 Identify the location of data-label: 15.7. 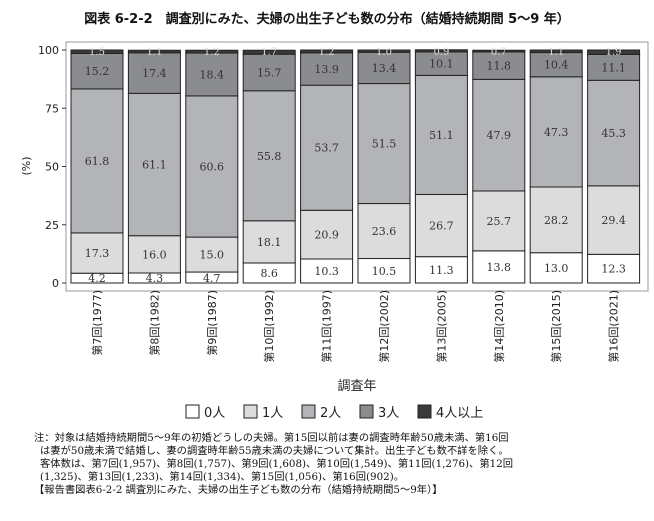
(269, 72).